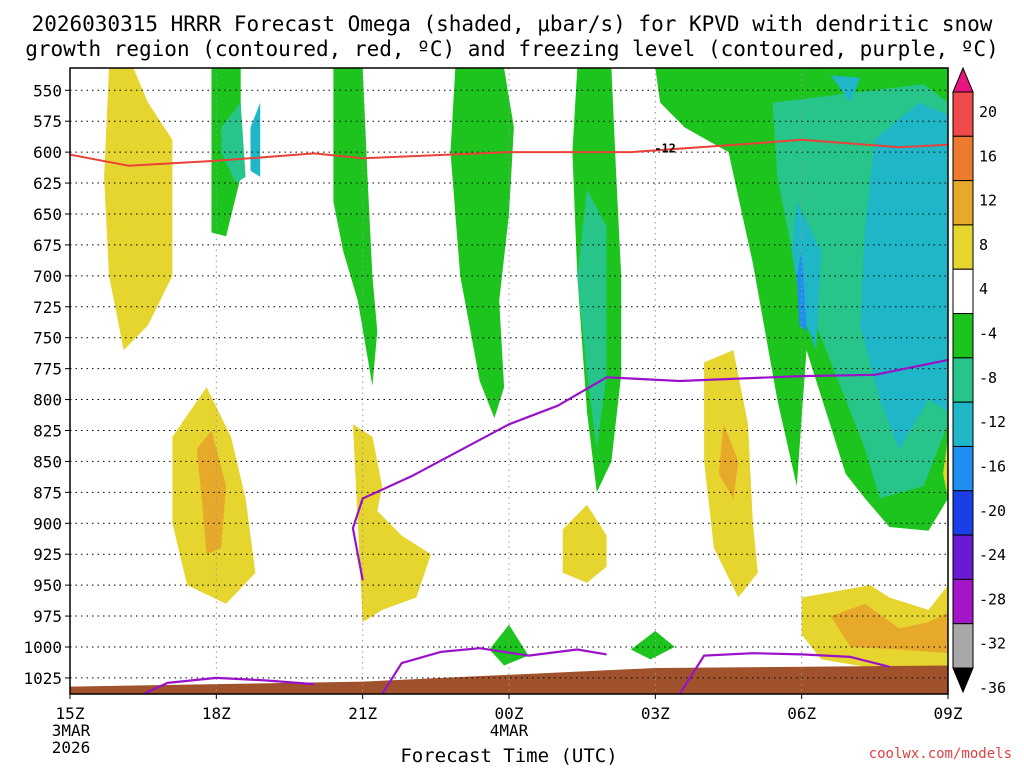 This screenshot has width=1024, height=768. I want to click on y-tick-label-800: 800, so click(47, 400).